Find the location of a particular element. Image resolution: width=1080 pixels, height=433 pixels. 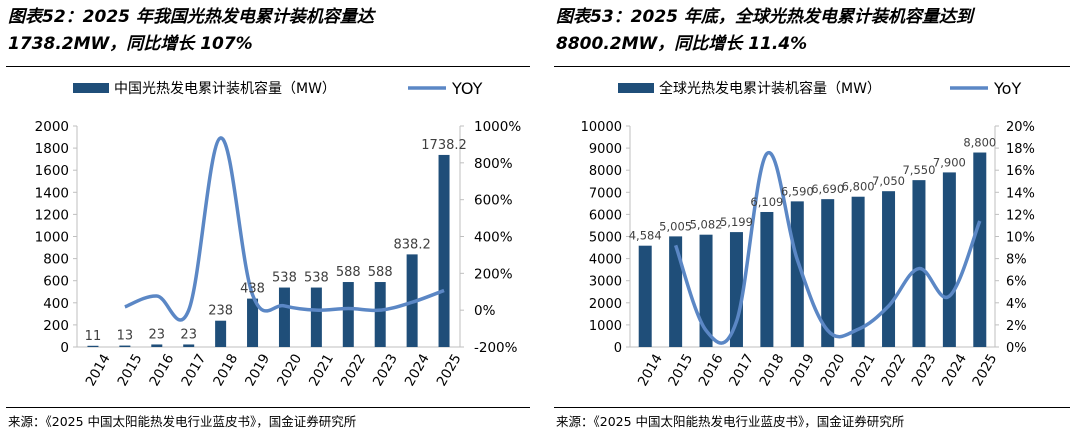

y-tick-right-label: -200% is located at coordinates (496, 348).